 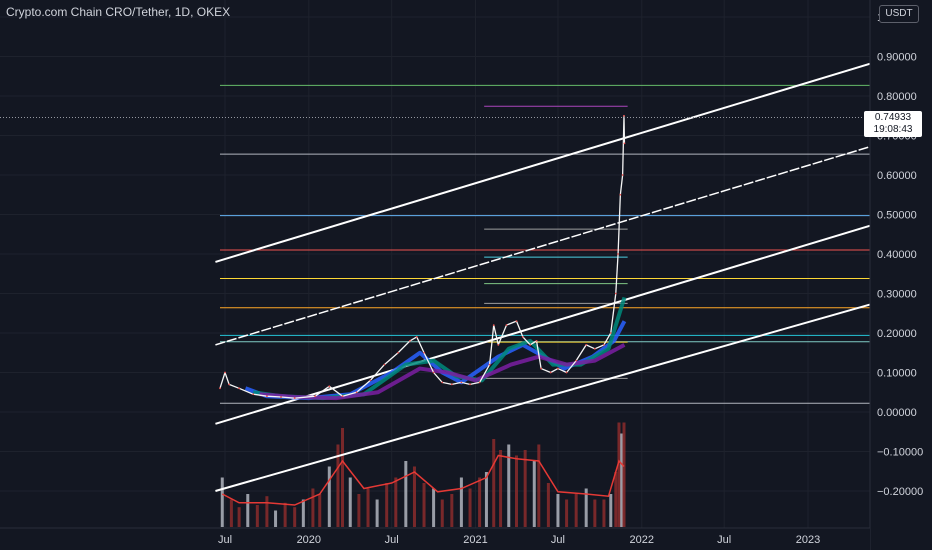 I want to click on y-tick-label: 0.90000, so click(x=897, y=58).